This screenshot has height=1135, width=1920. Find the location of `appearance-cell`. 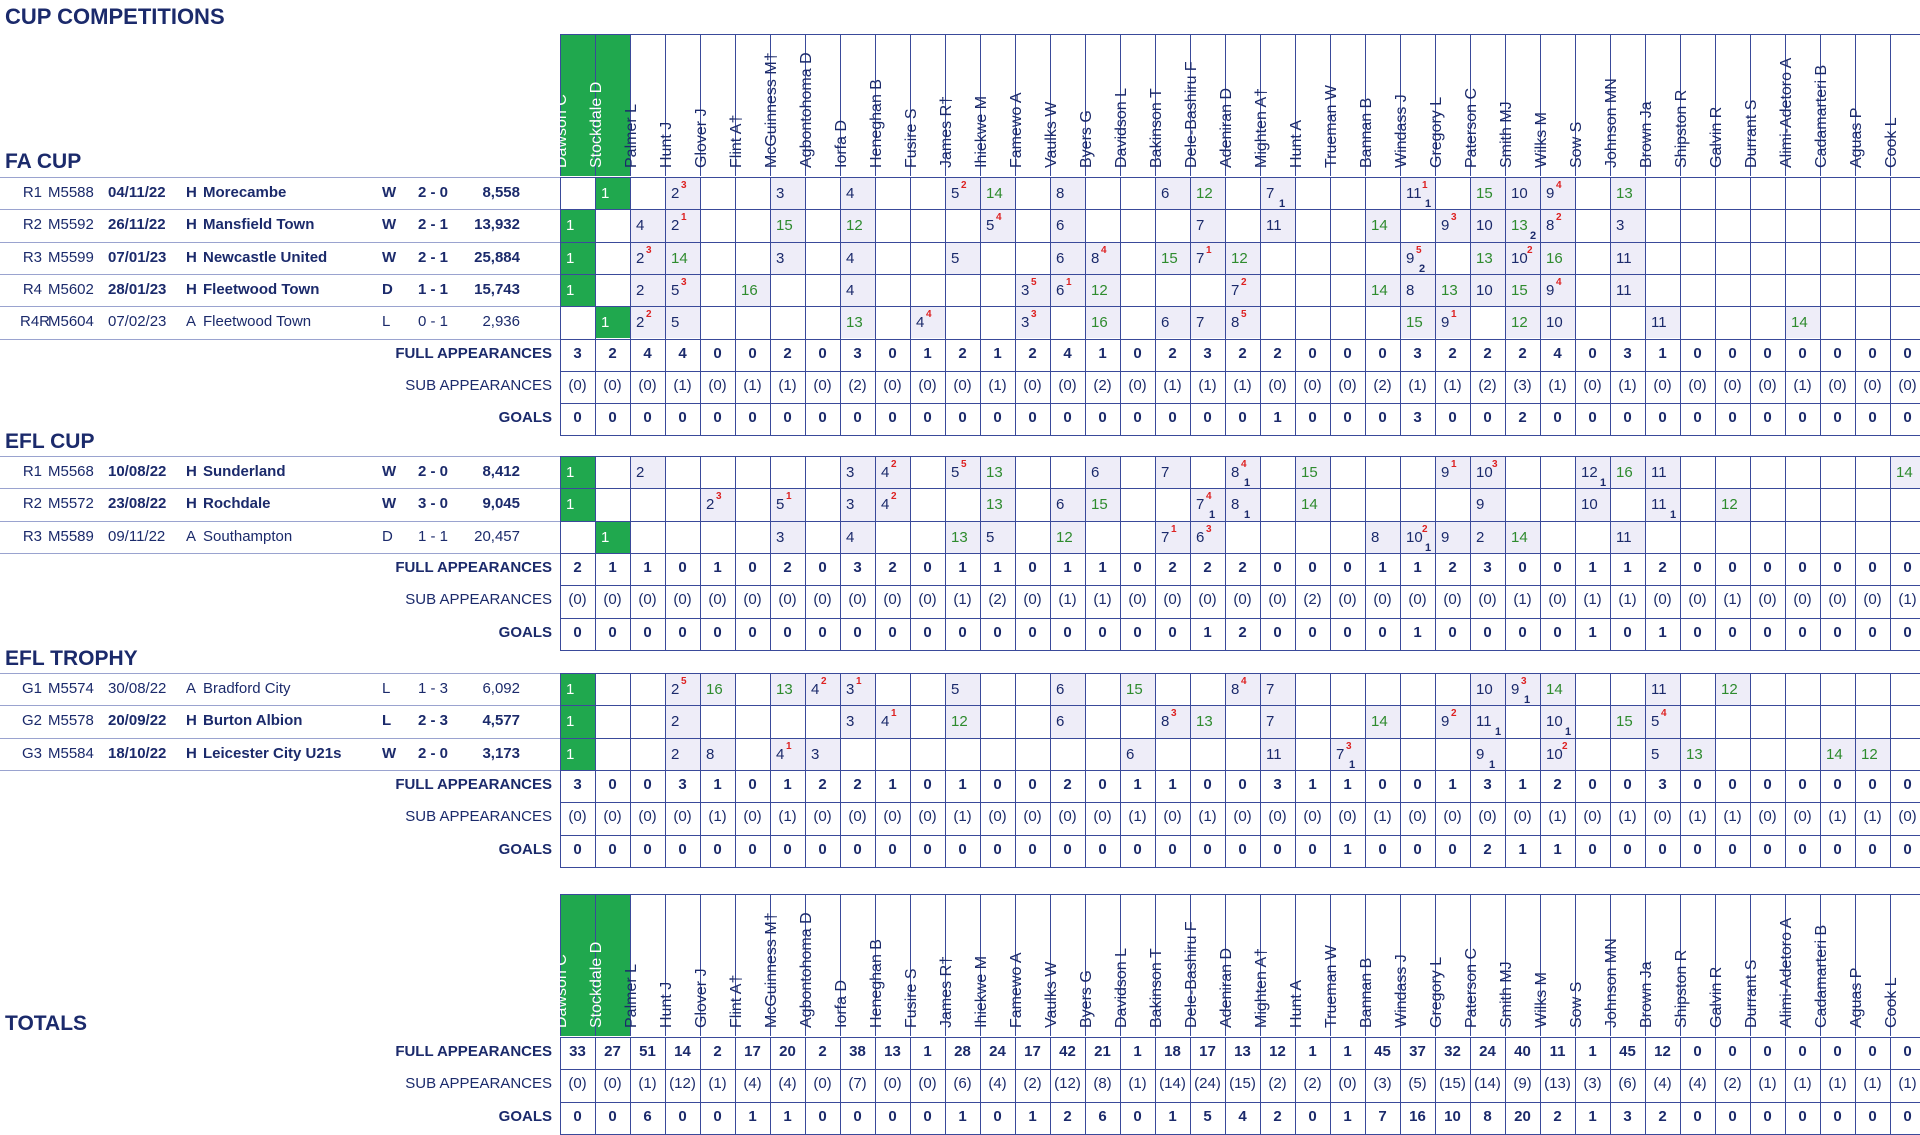

appearance-cell is located at coordinates (578, 193).